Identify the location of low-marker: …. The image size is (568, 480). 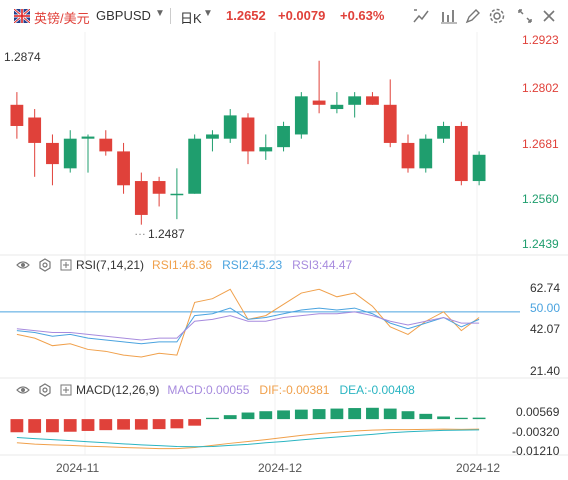
(140, 231).